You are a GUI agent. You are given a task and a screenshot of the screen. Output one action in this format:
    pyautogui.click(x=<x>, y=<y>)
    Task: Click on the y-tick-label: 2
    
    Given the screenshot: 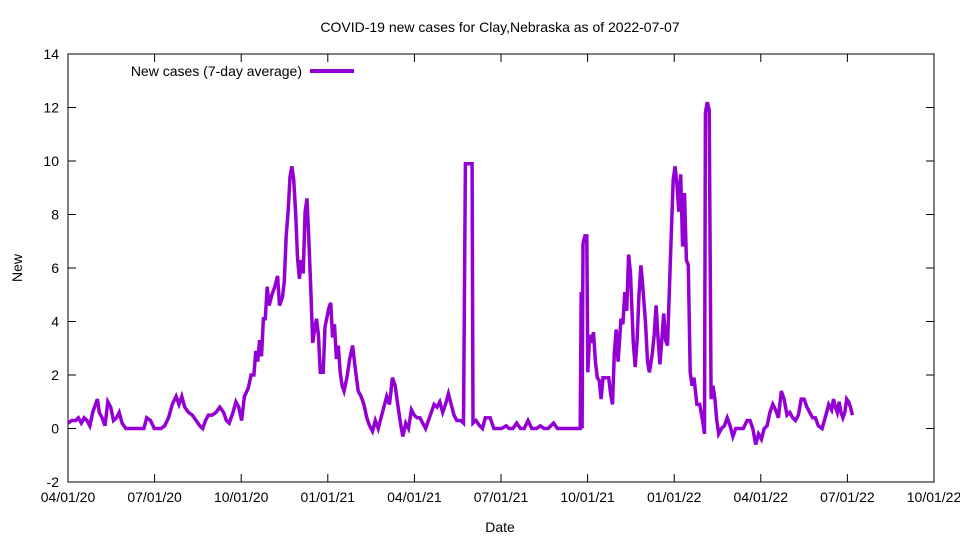 What is the action you would take?
    pyautogui.click(x=55, y=375)
    